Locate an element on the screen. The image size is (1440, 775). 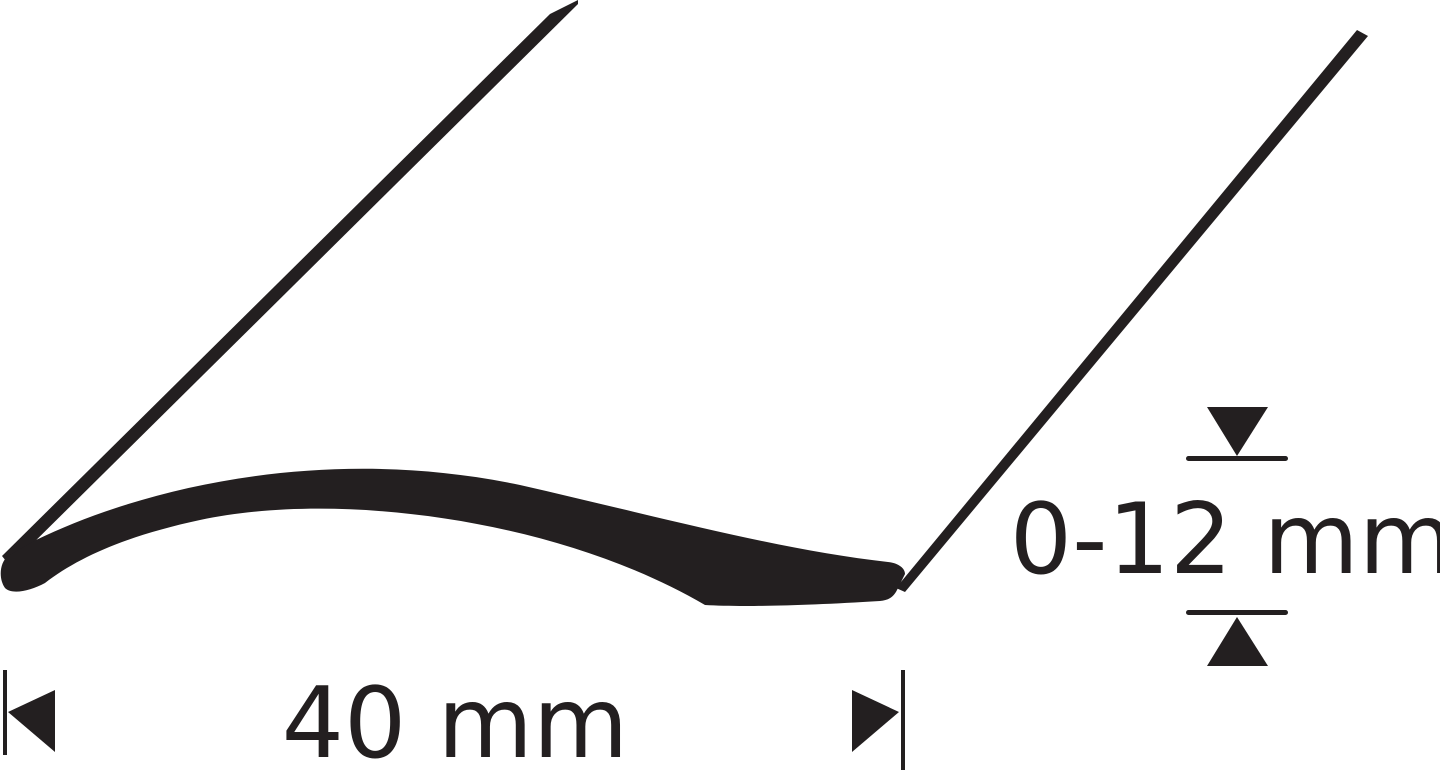
width-label: 40 mm is located at coordinates (455, 721).